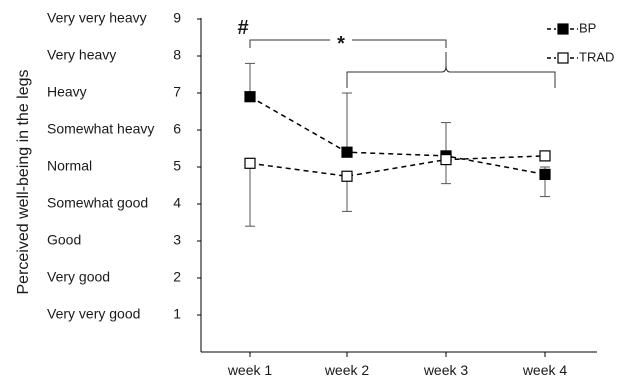  What do you see at coordinates (289, 43) in the screenshot?
I see `bracket-upper-left` at bounding box center [289, 43].